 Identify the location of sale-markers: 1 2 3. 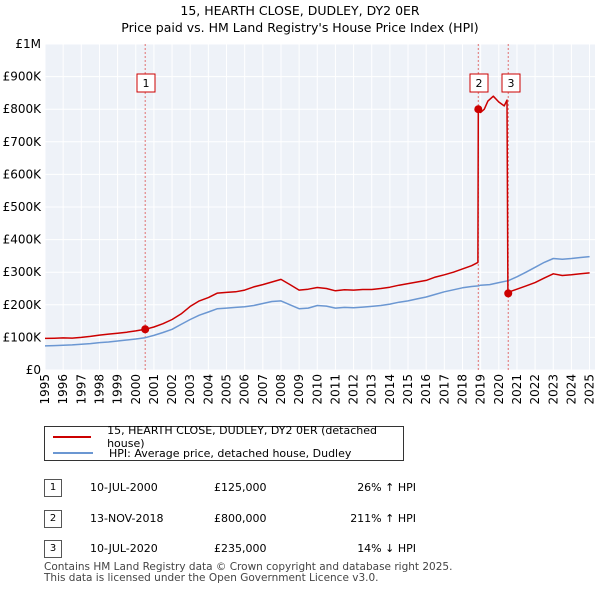
(328, 83).